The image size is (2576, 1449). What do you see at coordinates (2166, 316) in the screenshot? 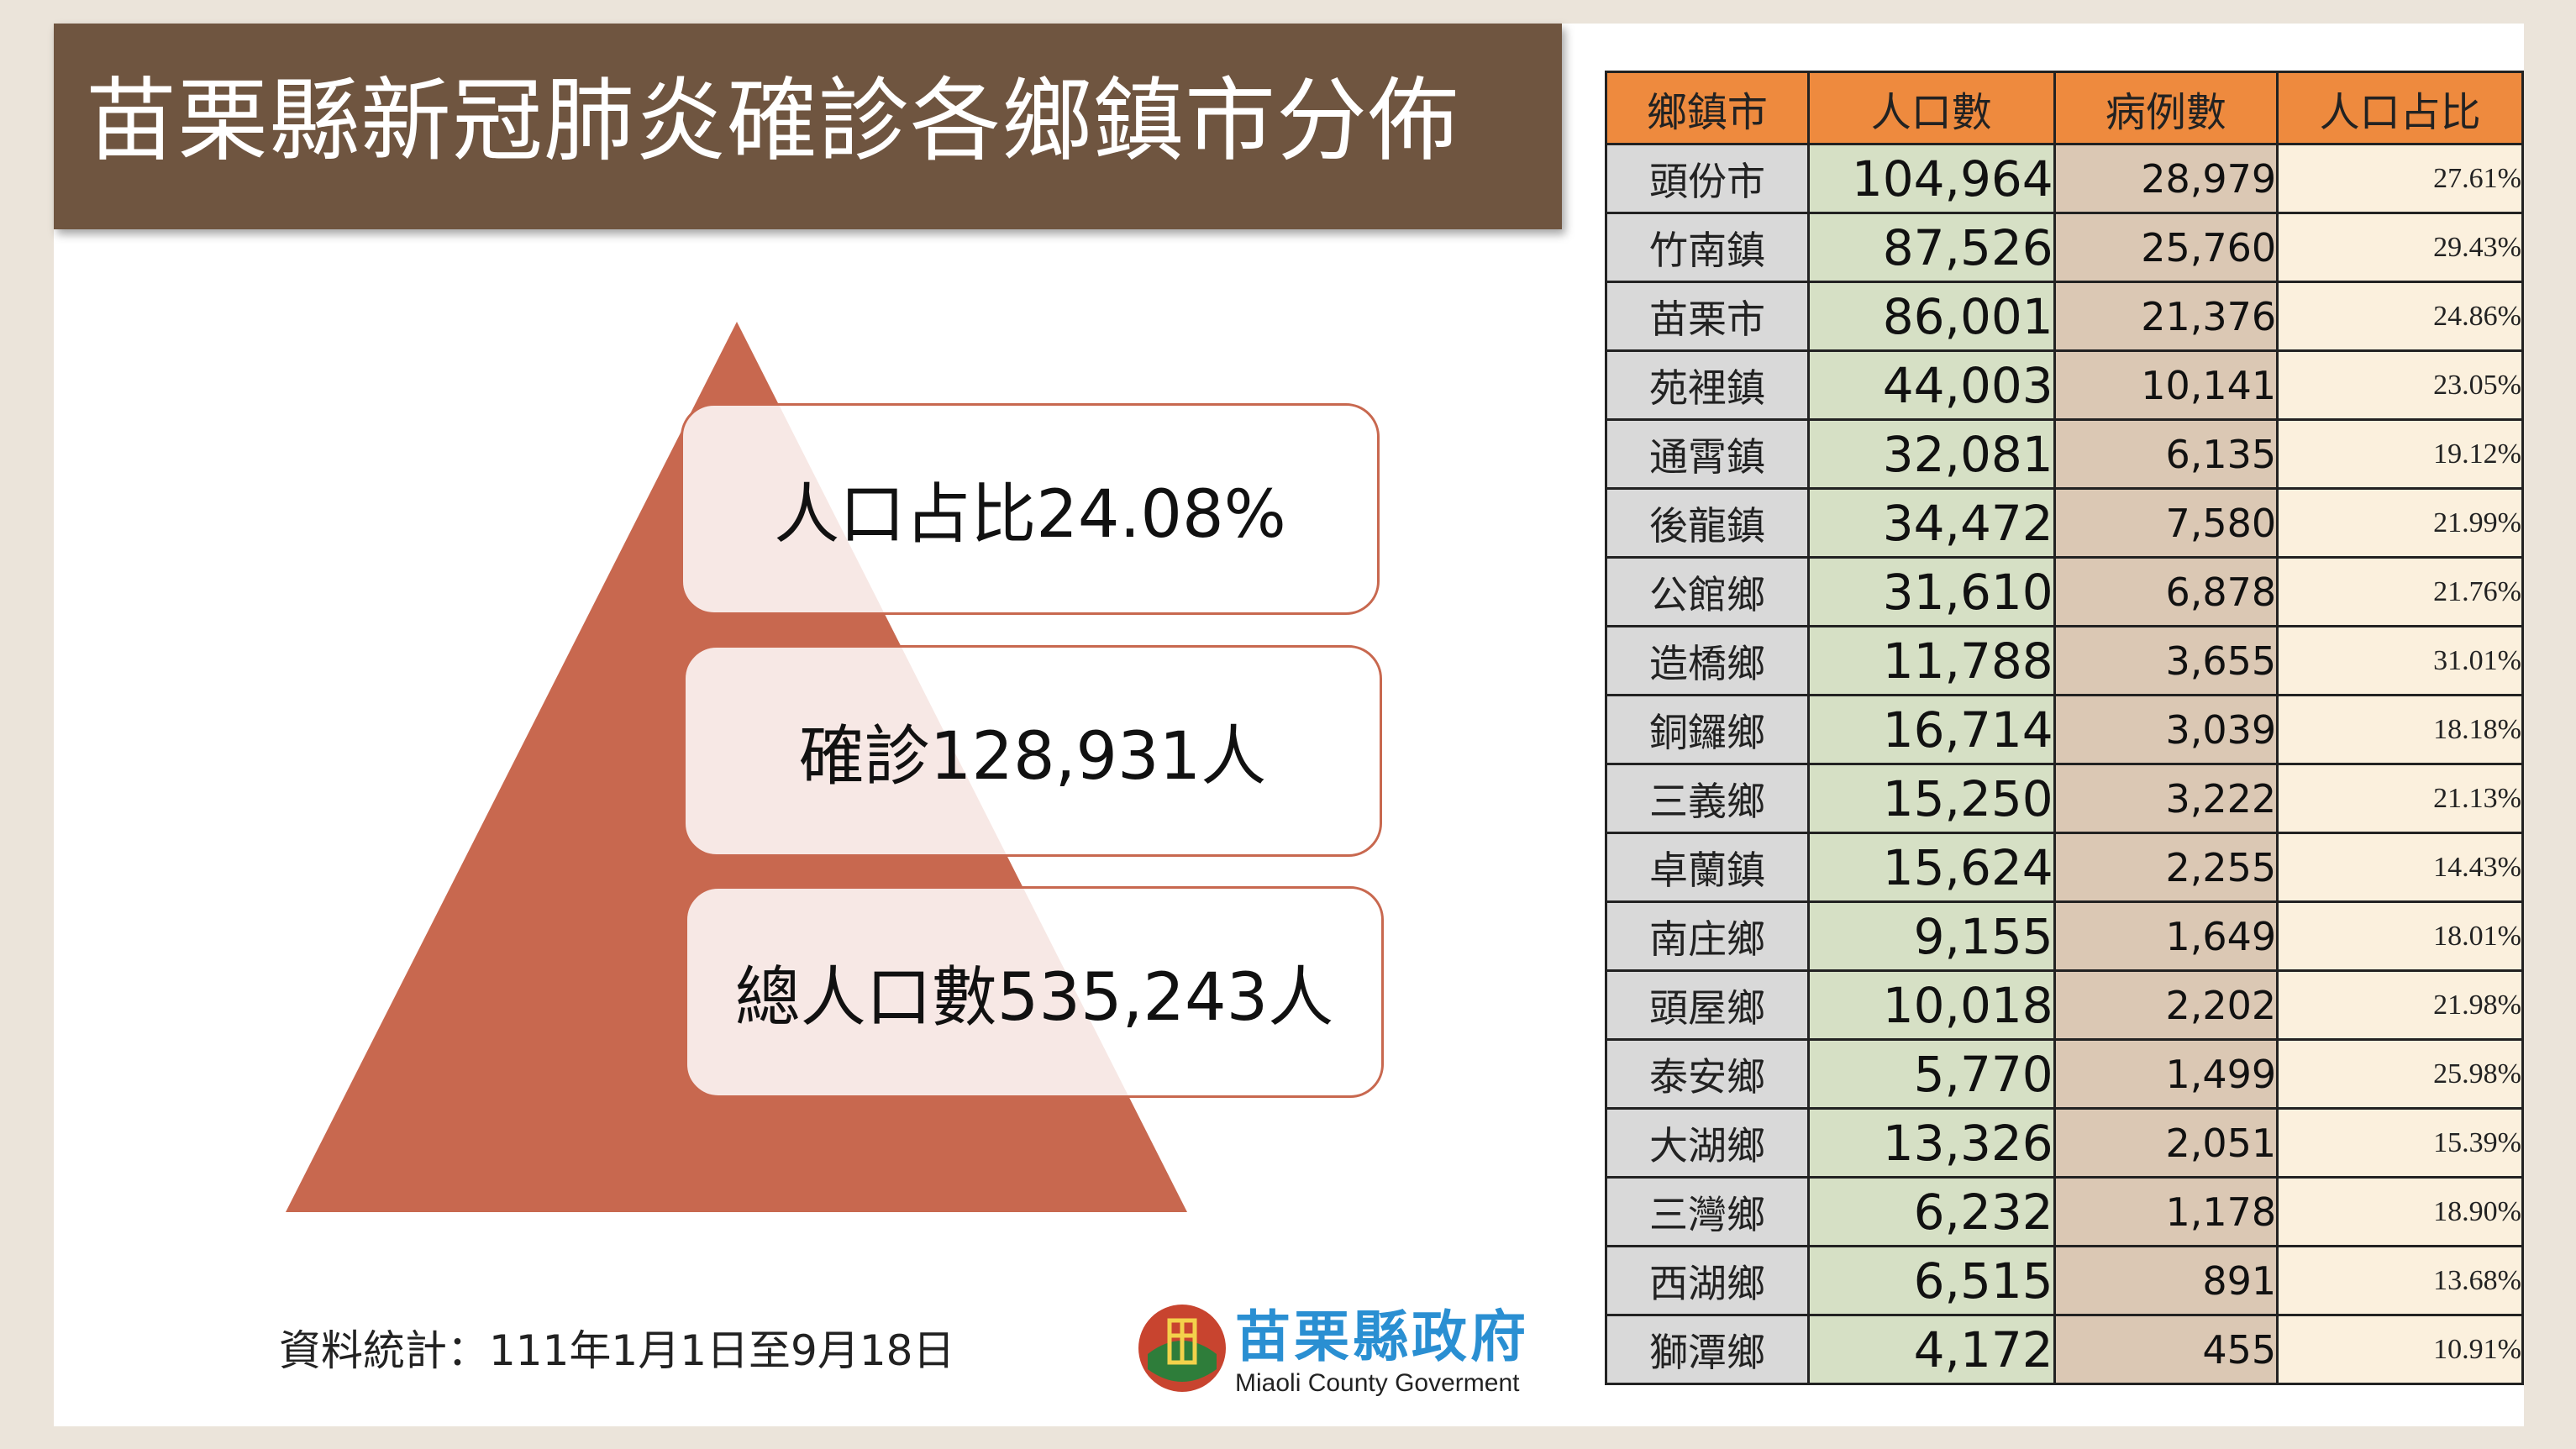
I see `cell-cases: 21,376` at bounding box center [2166, 316].